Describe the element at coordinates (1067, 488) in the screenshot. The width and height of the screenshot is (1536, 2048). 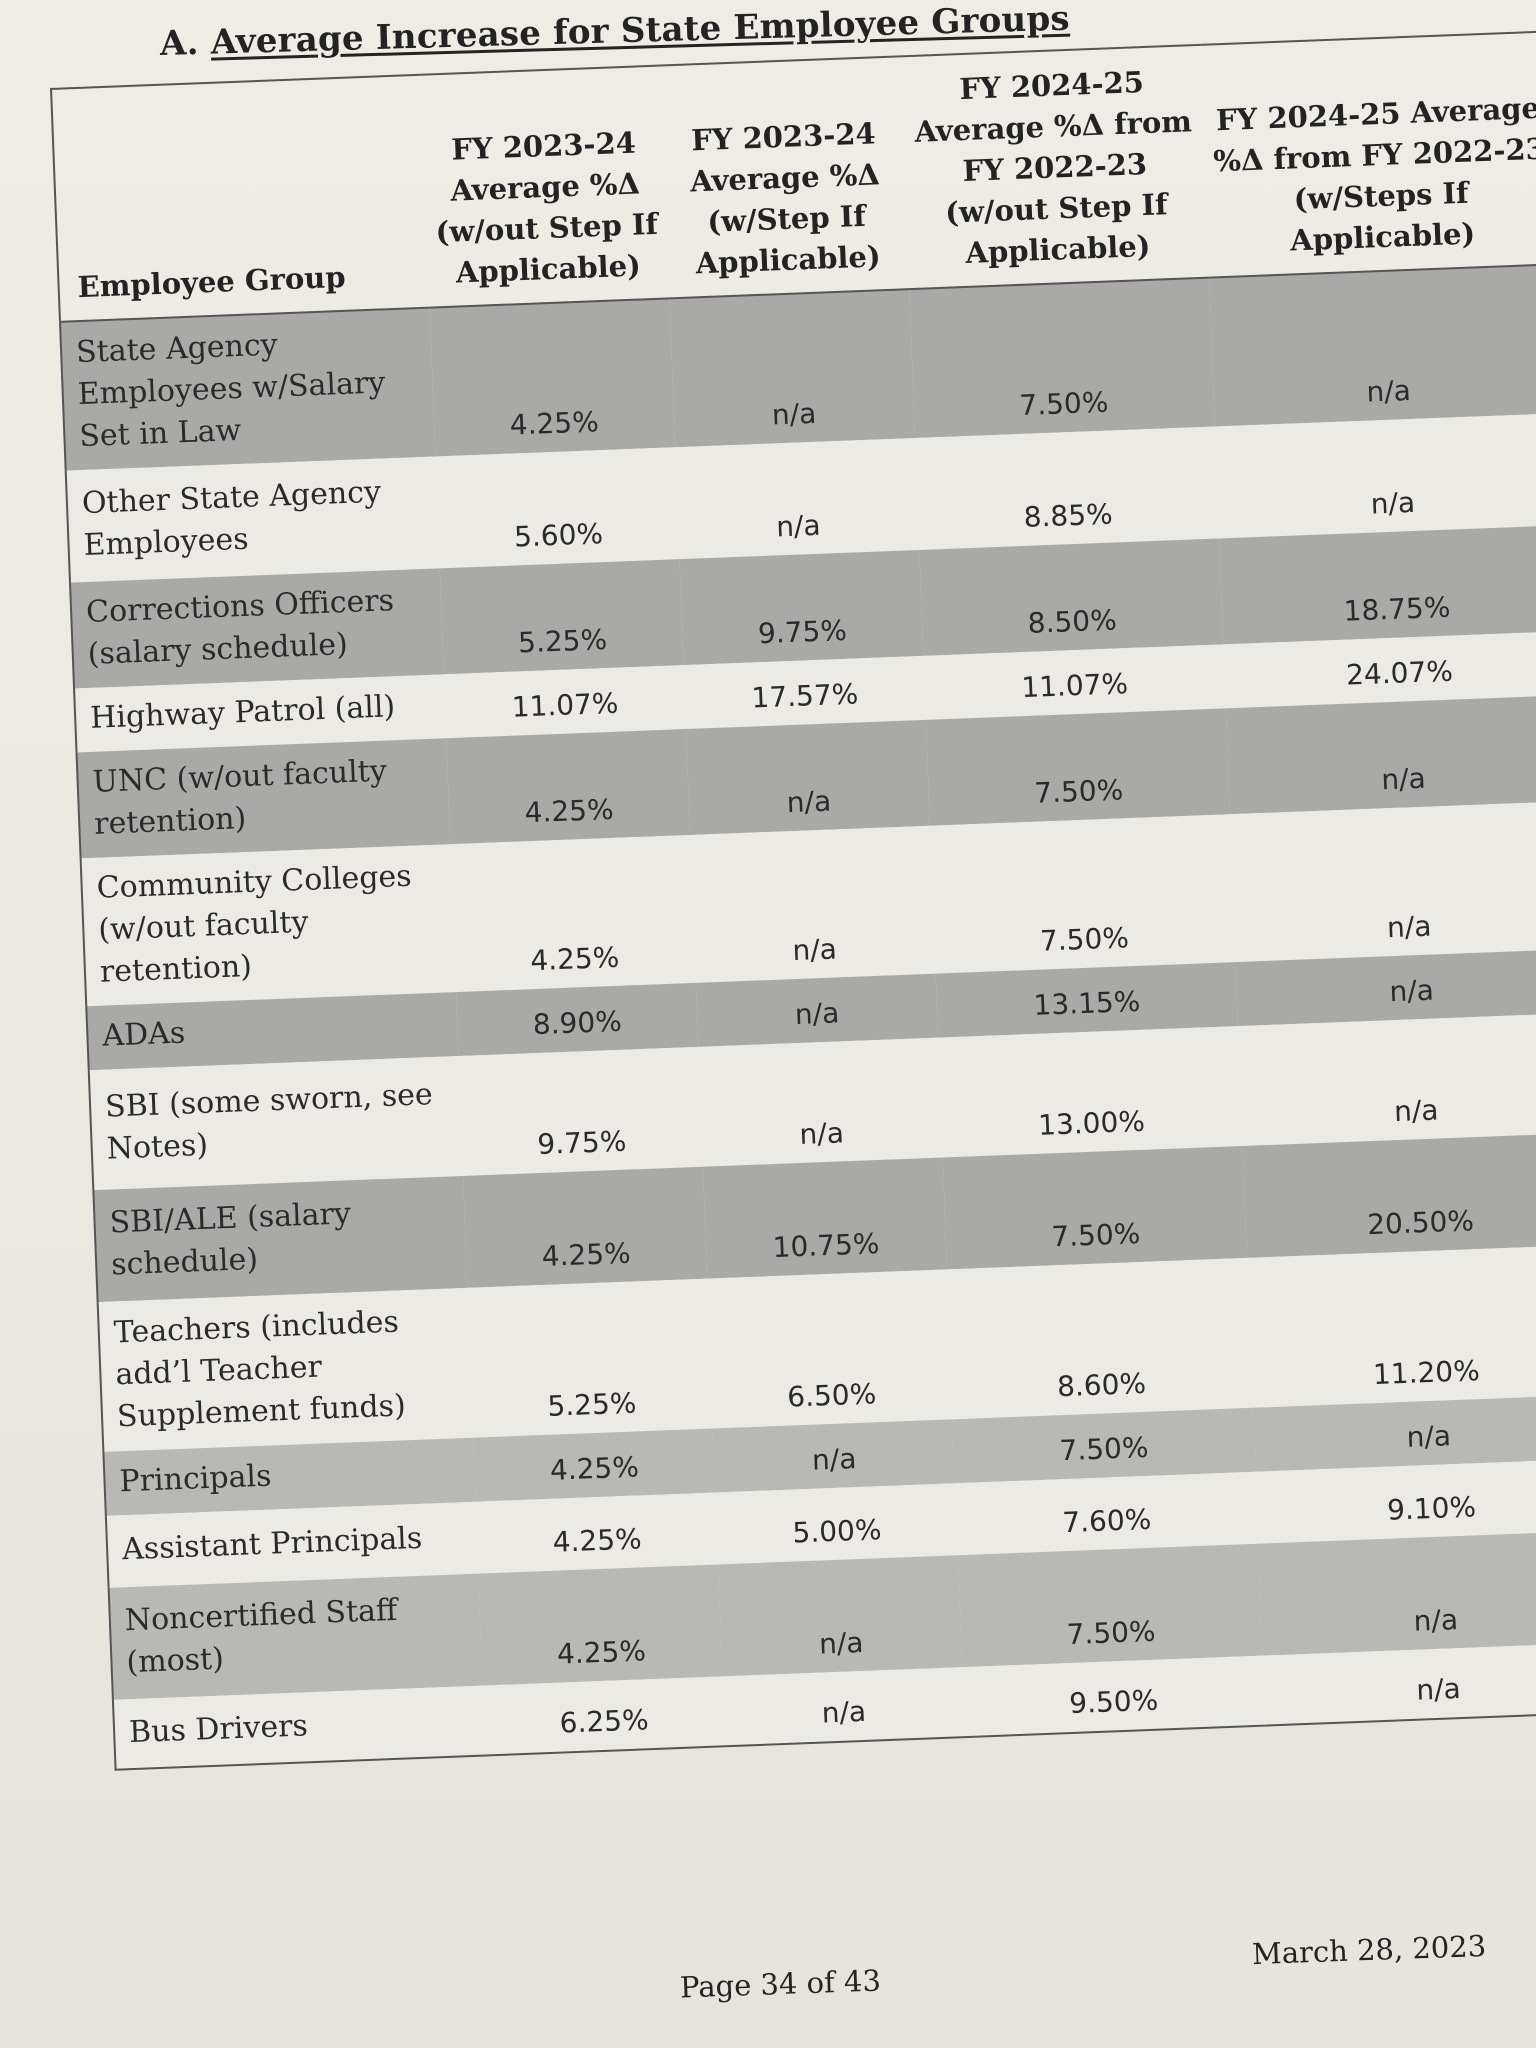
I see `value-cell: 8.85%` at that location.